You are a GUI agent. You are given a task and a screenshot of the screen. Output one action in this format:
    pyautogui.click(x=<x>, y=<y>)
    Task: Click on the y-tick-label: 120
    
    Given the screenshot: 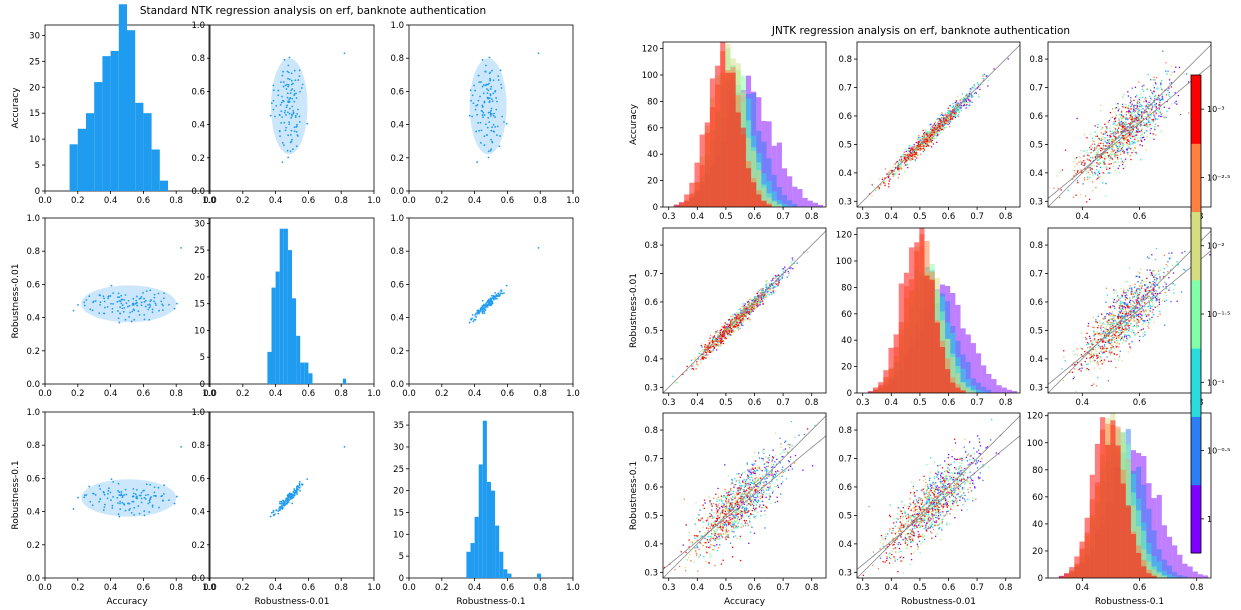 What is the action you would take?
    pyautogui.click(x=844, y=236)
    